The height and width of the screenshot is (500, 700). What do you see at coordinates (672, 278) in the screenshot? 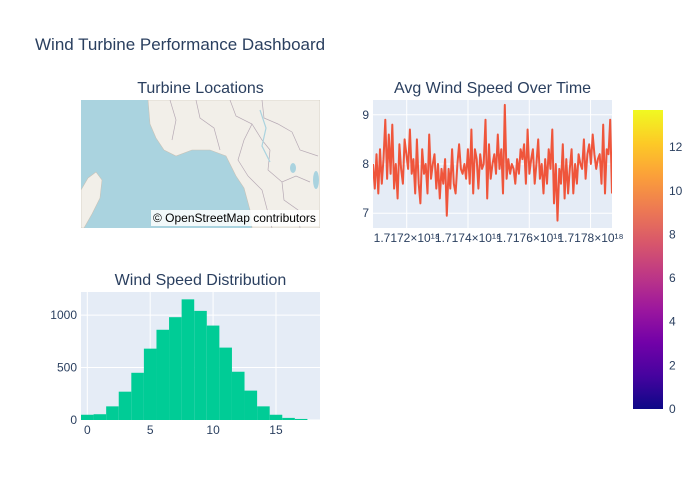
I see `colorbar-tick-label: 6` at bounding box center [672, 278].